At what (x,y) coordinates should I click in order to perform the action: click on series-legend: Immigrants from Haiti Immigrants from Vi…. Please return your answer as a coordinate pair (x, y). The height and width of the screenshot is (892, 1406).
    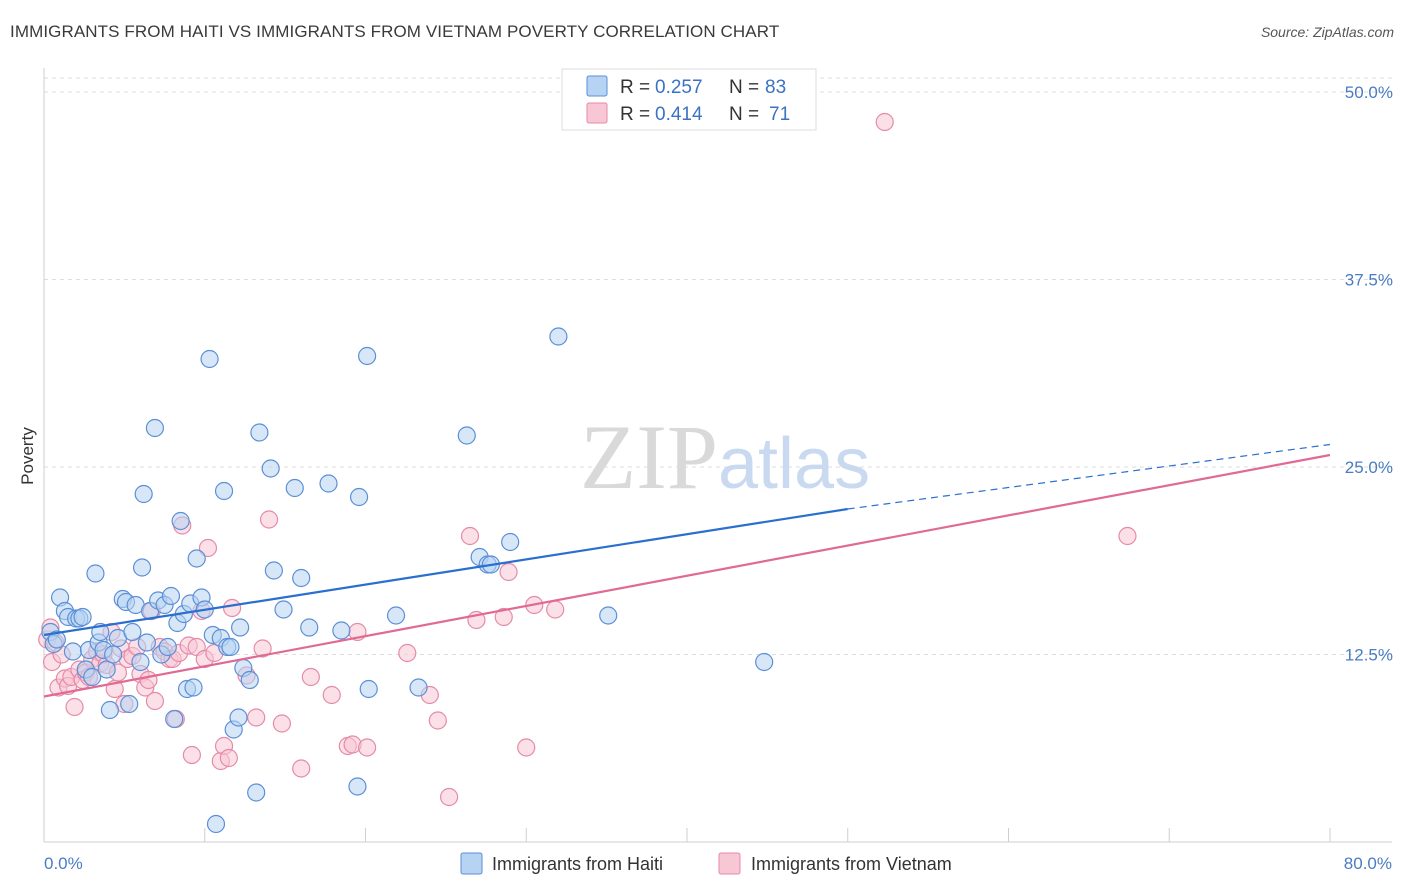
    Looking at the image, I should click on (706, 863).